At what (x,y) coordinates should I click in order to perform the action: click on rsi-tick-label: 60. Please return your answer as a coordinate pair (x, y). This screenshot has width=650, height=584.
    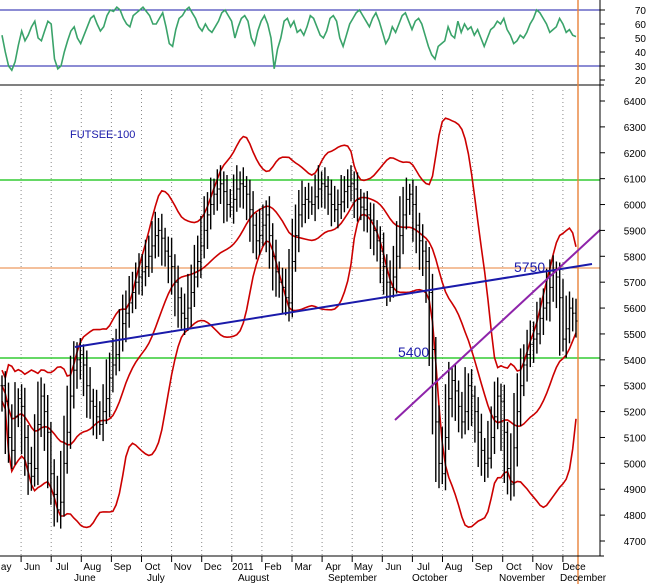
    Looking at the image, I should click on (641, 25).